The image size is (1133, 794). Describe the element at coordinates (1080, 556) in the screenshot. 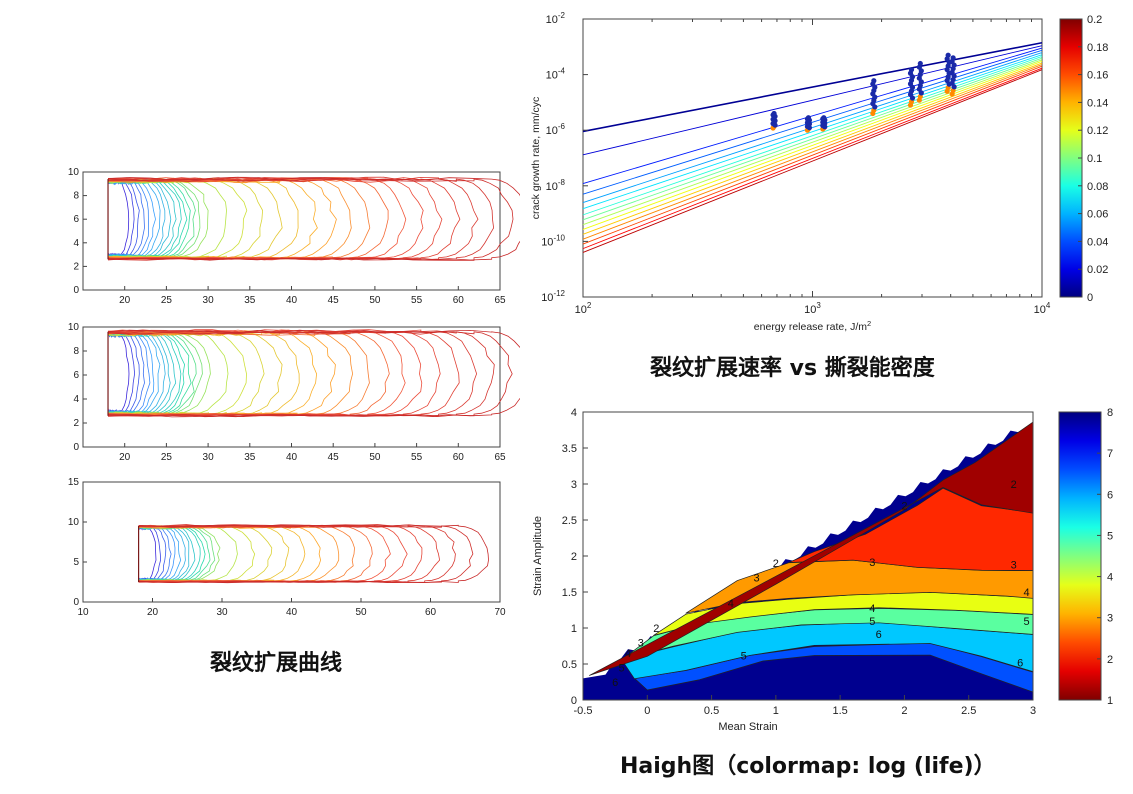

I see `colorbar` at that location.